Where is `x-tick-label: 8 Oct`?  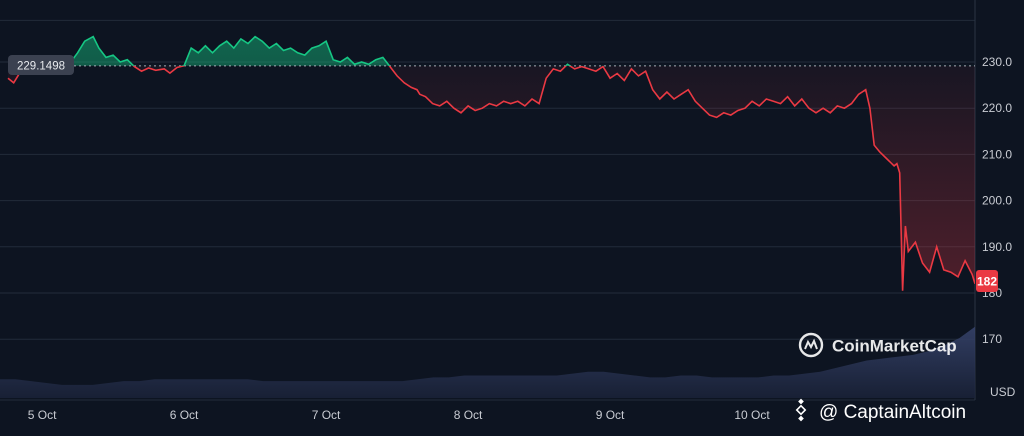
x-tick-label: 8 Oct is located at coordinates (468, 415).